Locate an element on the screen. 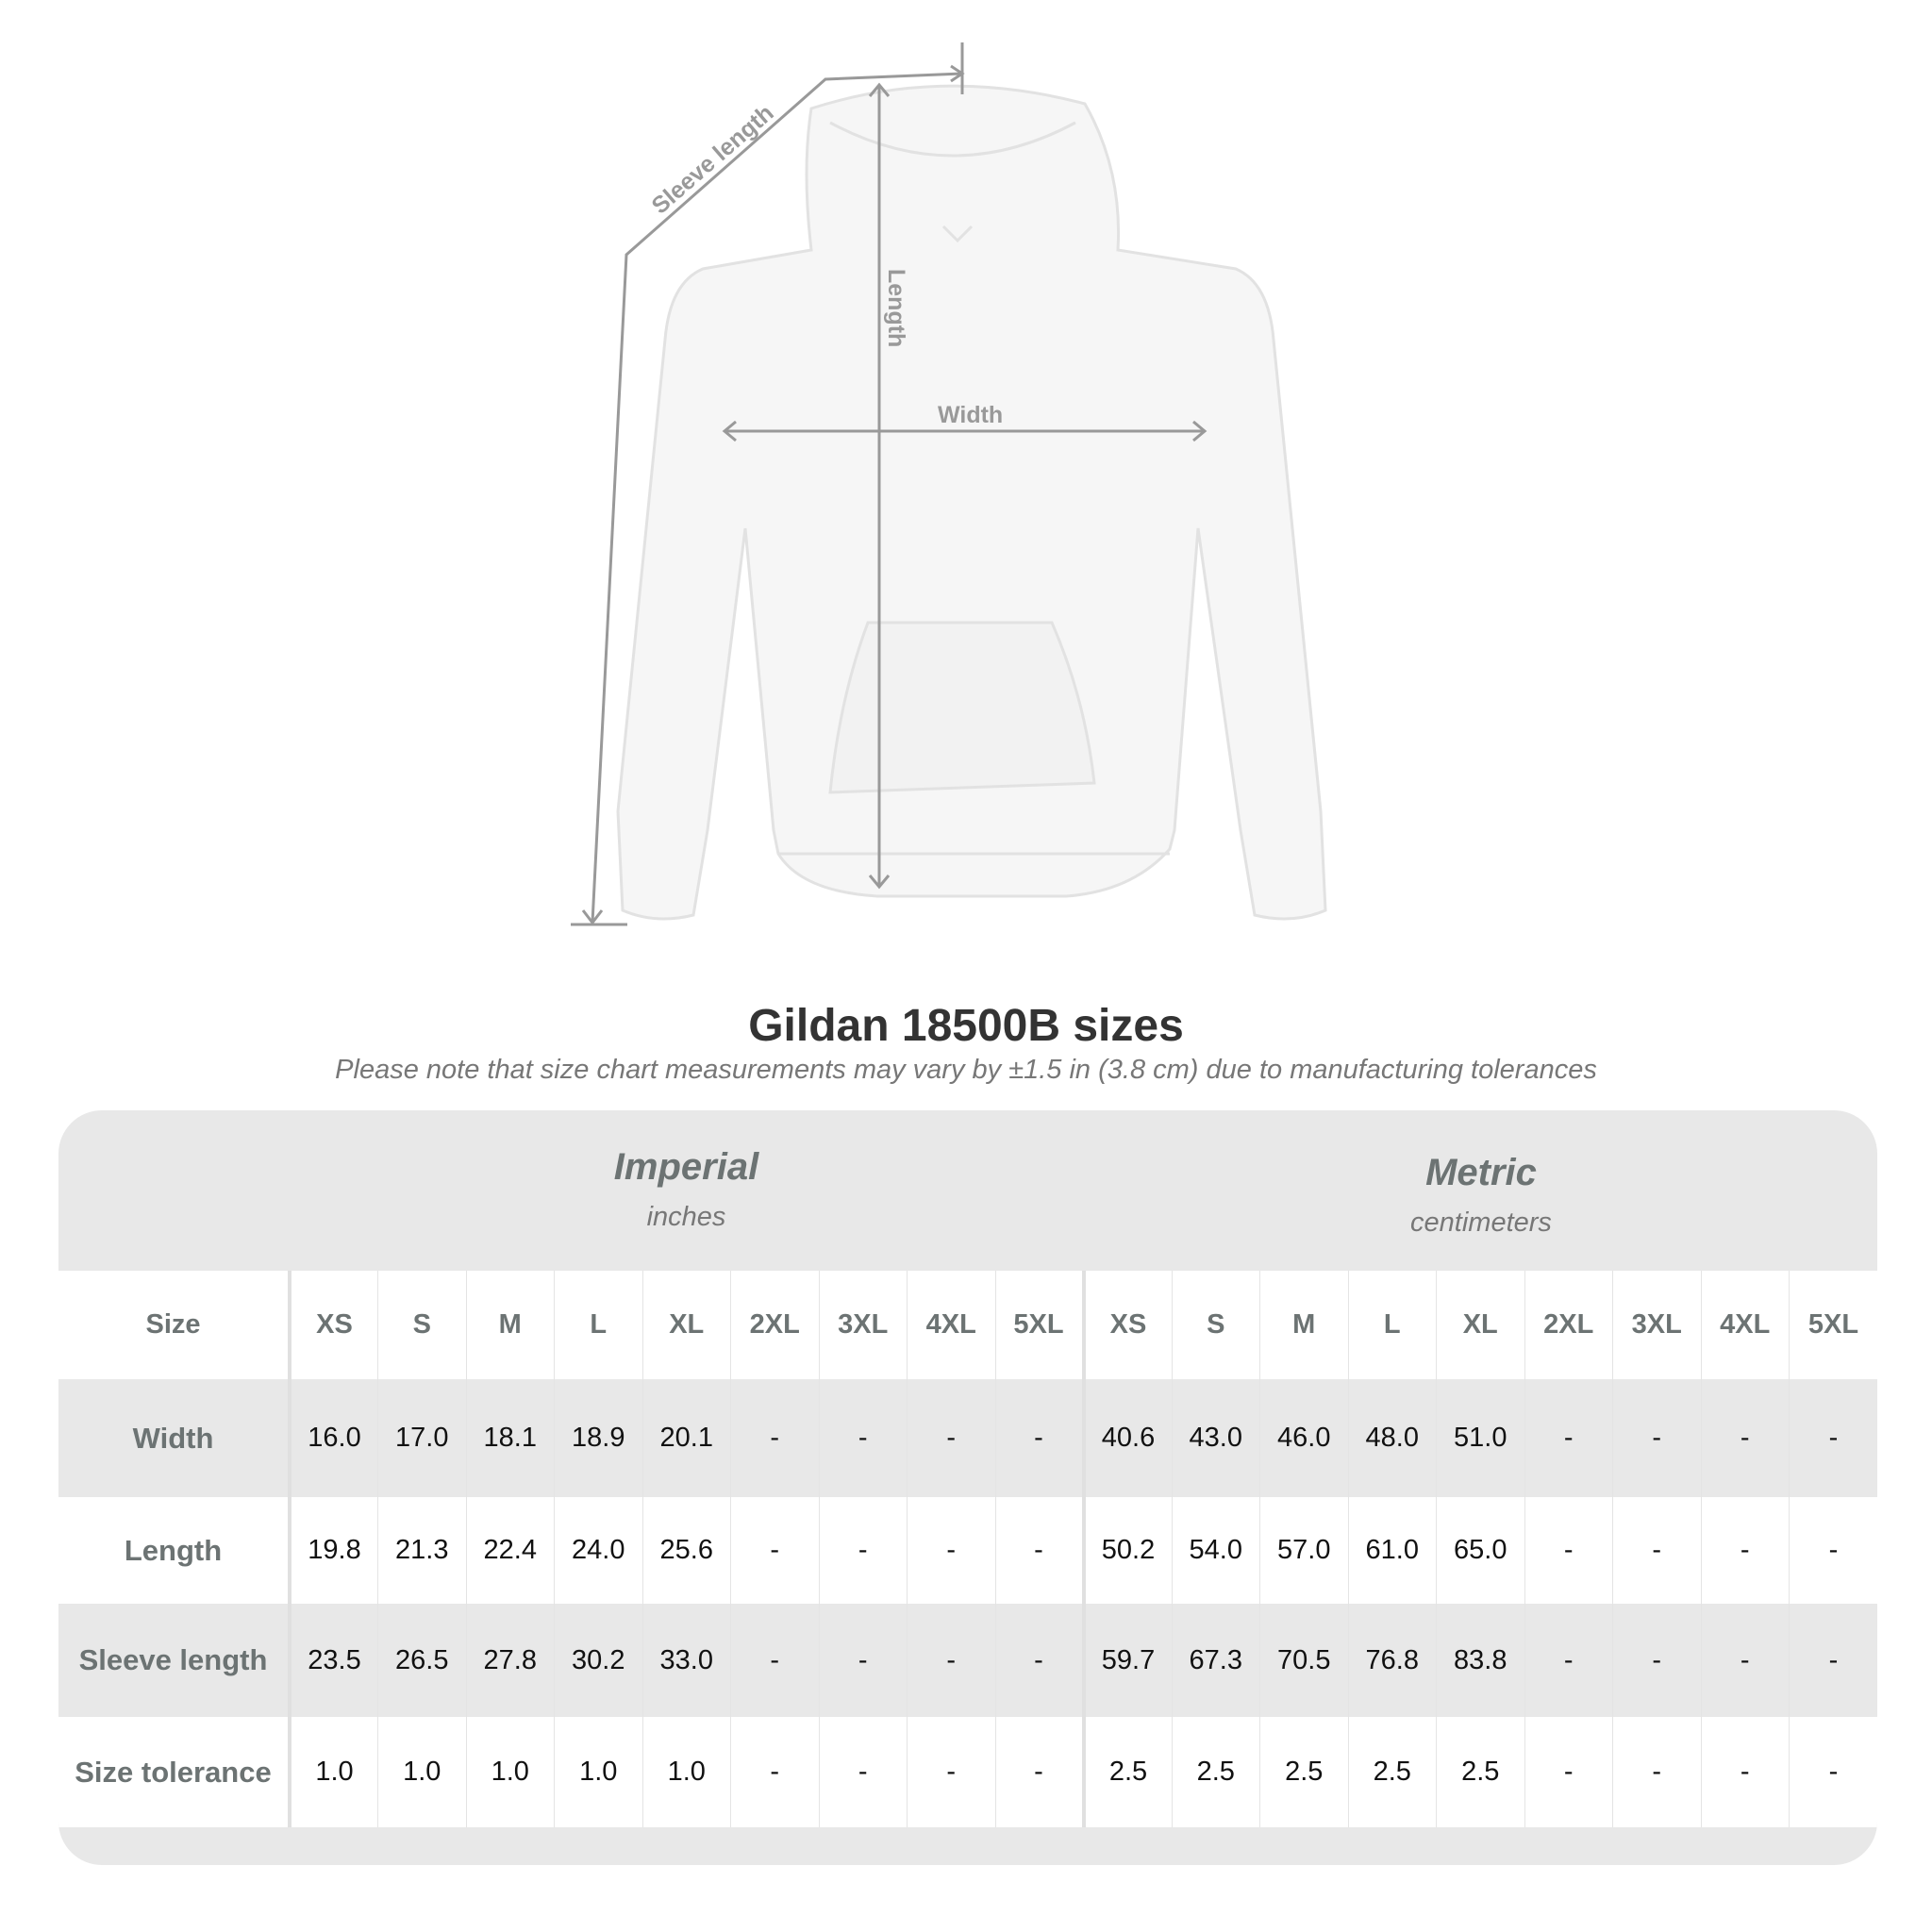 The height and width of the screenshot is (1932, 1932). metric-size-xl: XL is located at coordinates (1480, 1325).